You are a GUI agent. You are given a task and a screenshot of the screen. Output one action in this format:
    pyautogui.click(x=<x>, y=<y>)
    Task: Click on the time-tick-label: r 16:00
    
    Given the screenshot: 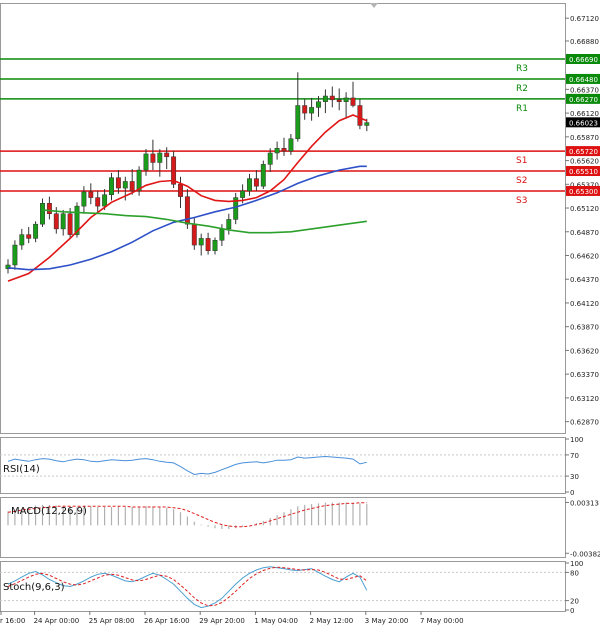 What is the action you would take?
    pyautogui.click(x=12, y=621)
    